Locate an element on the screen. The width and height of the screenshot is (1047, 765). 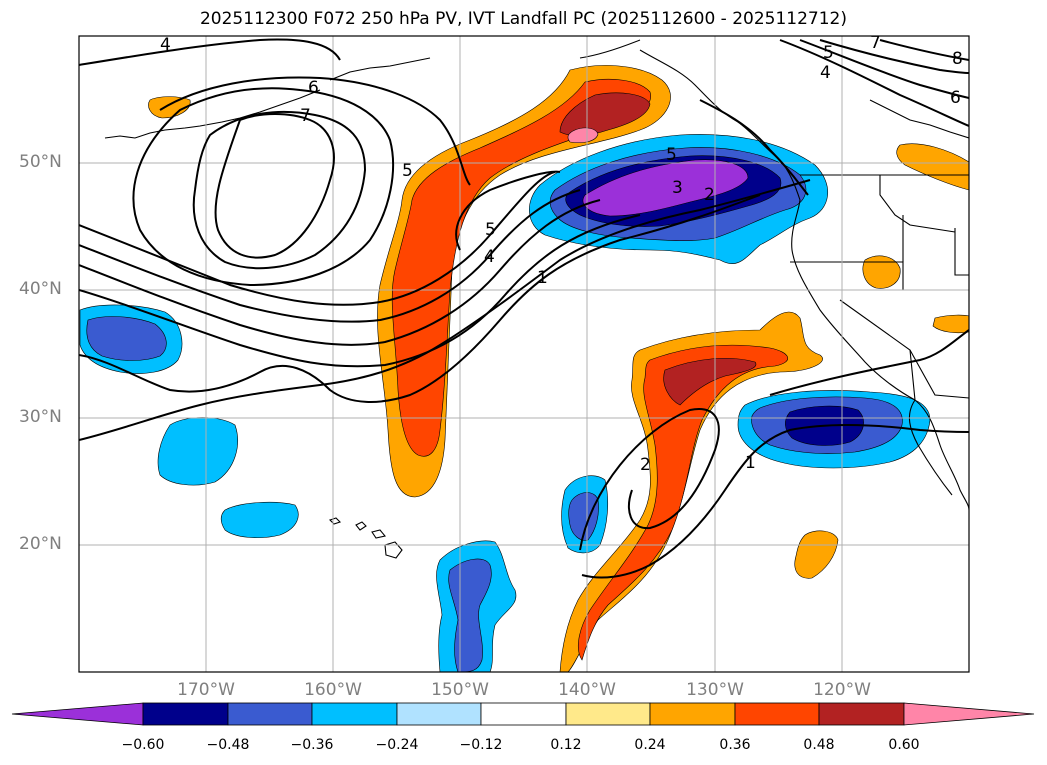
lon-label-130w: 130°W is located at coordinates (715, 690).